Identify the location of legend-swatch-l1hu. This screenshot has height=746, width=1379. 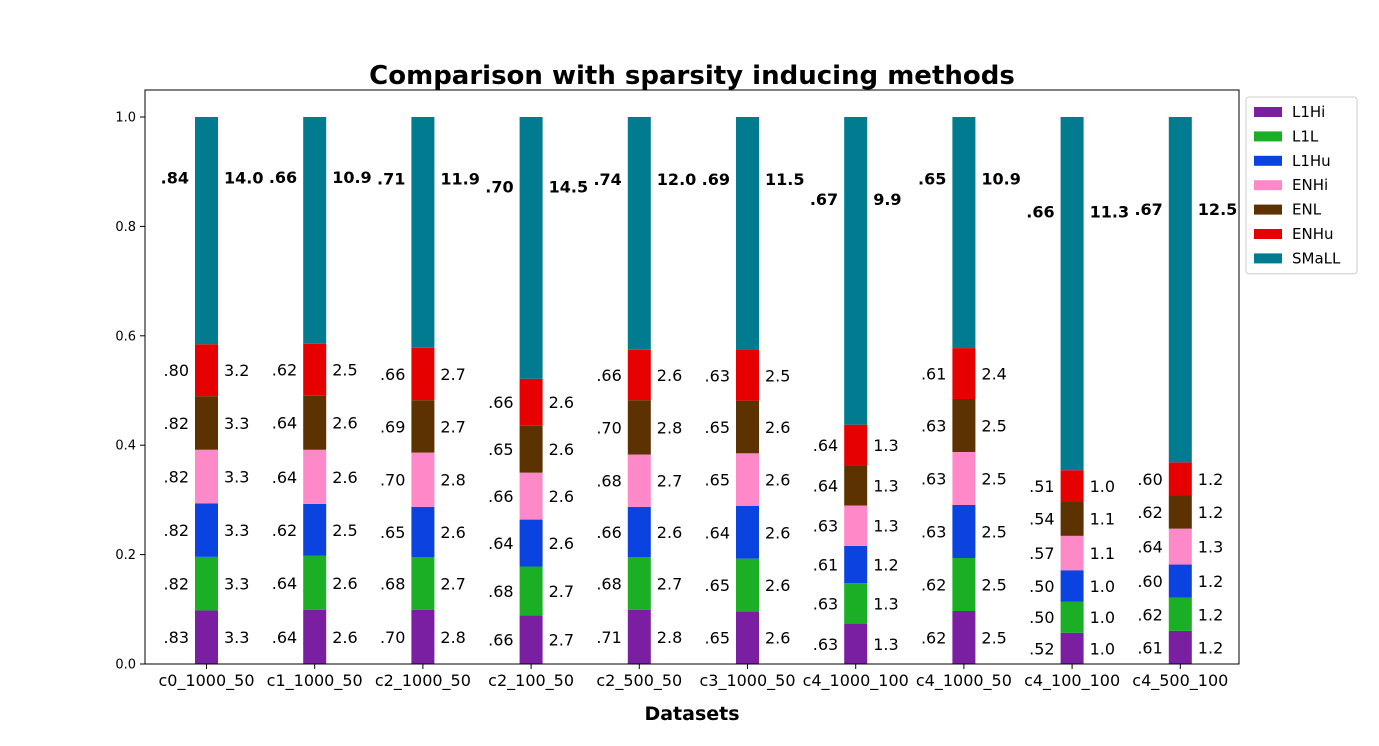
(1268, 160).